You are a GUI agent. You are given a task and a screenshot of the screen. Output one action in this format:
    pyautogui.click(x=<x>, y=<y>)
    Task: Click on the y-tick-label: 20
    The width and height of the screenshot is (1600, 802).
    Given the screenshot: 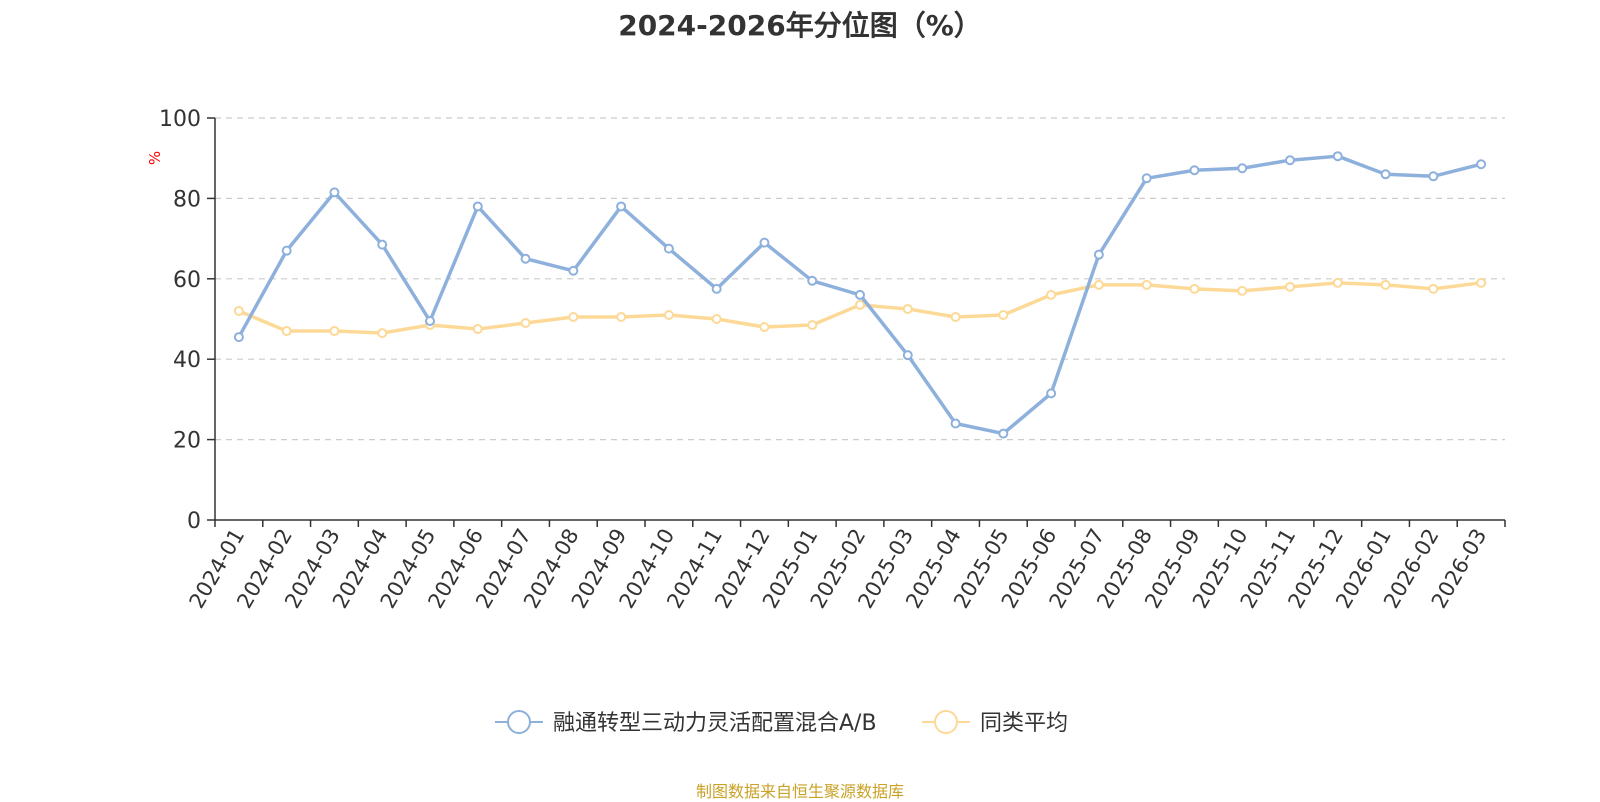 What is the action you would take?
    pyautogui.click(x=187, y=441)
    